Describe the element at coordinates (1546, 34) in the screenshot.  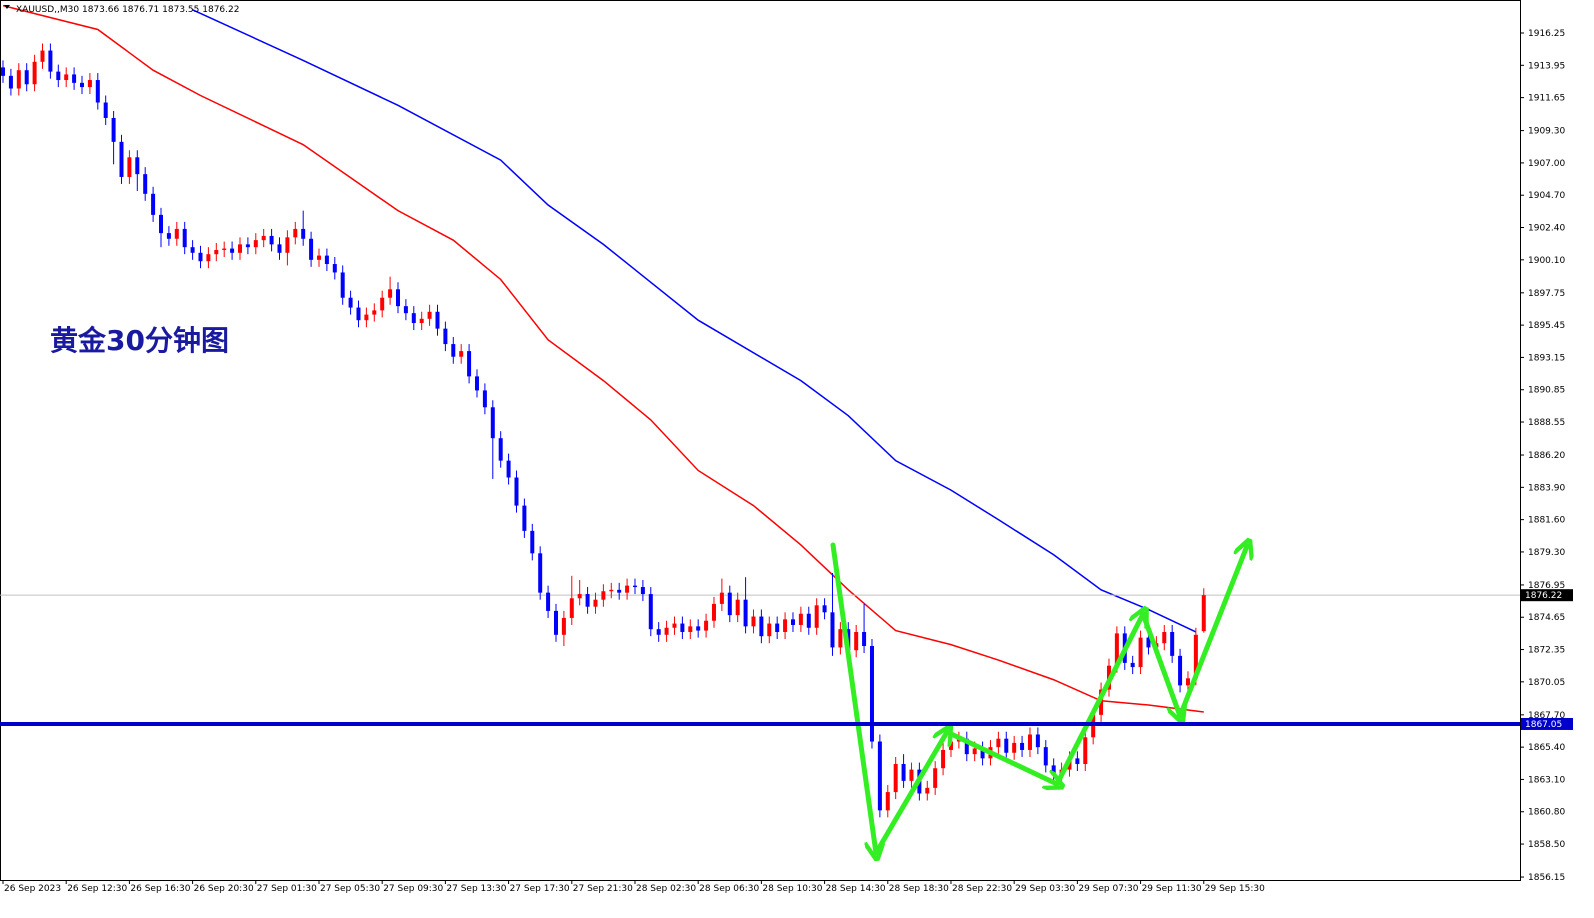
I see `y-tick-label: 1916.25` at that location.